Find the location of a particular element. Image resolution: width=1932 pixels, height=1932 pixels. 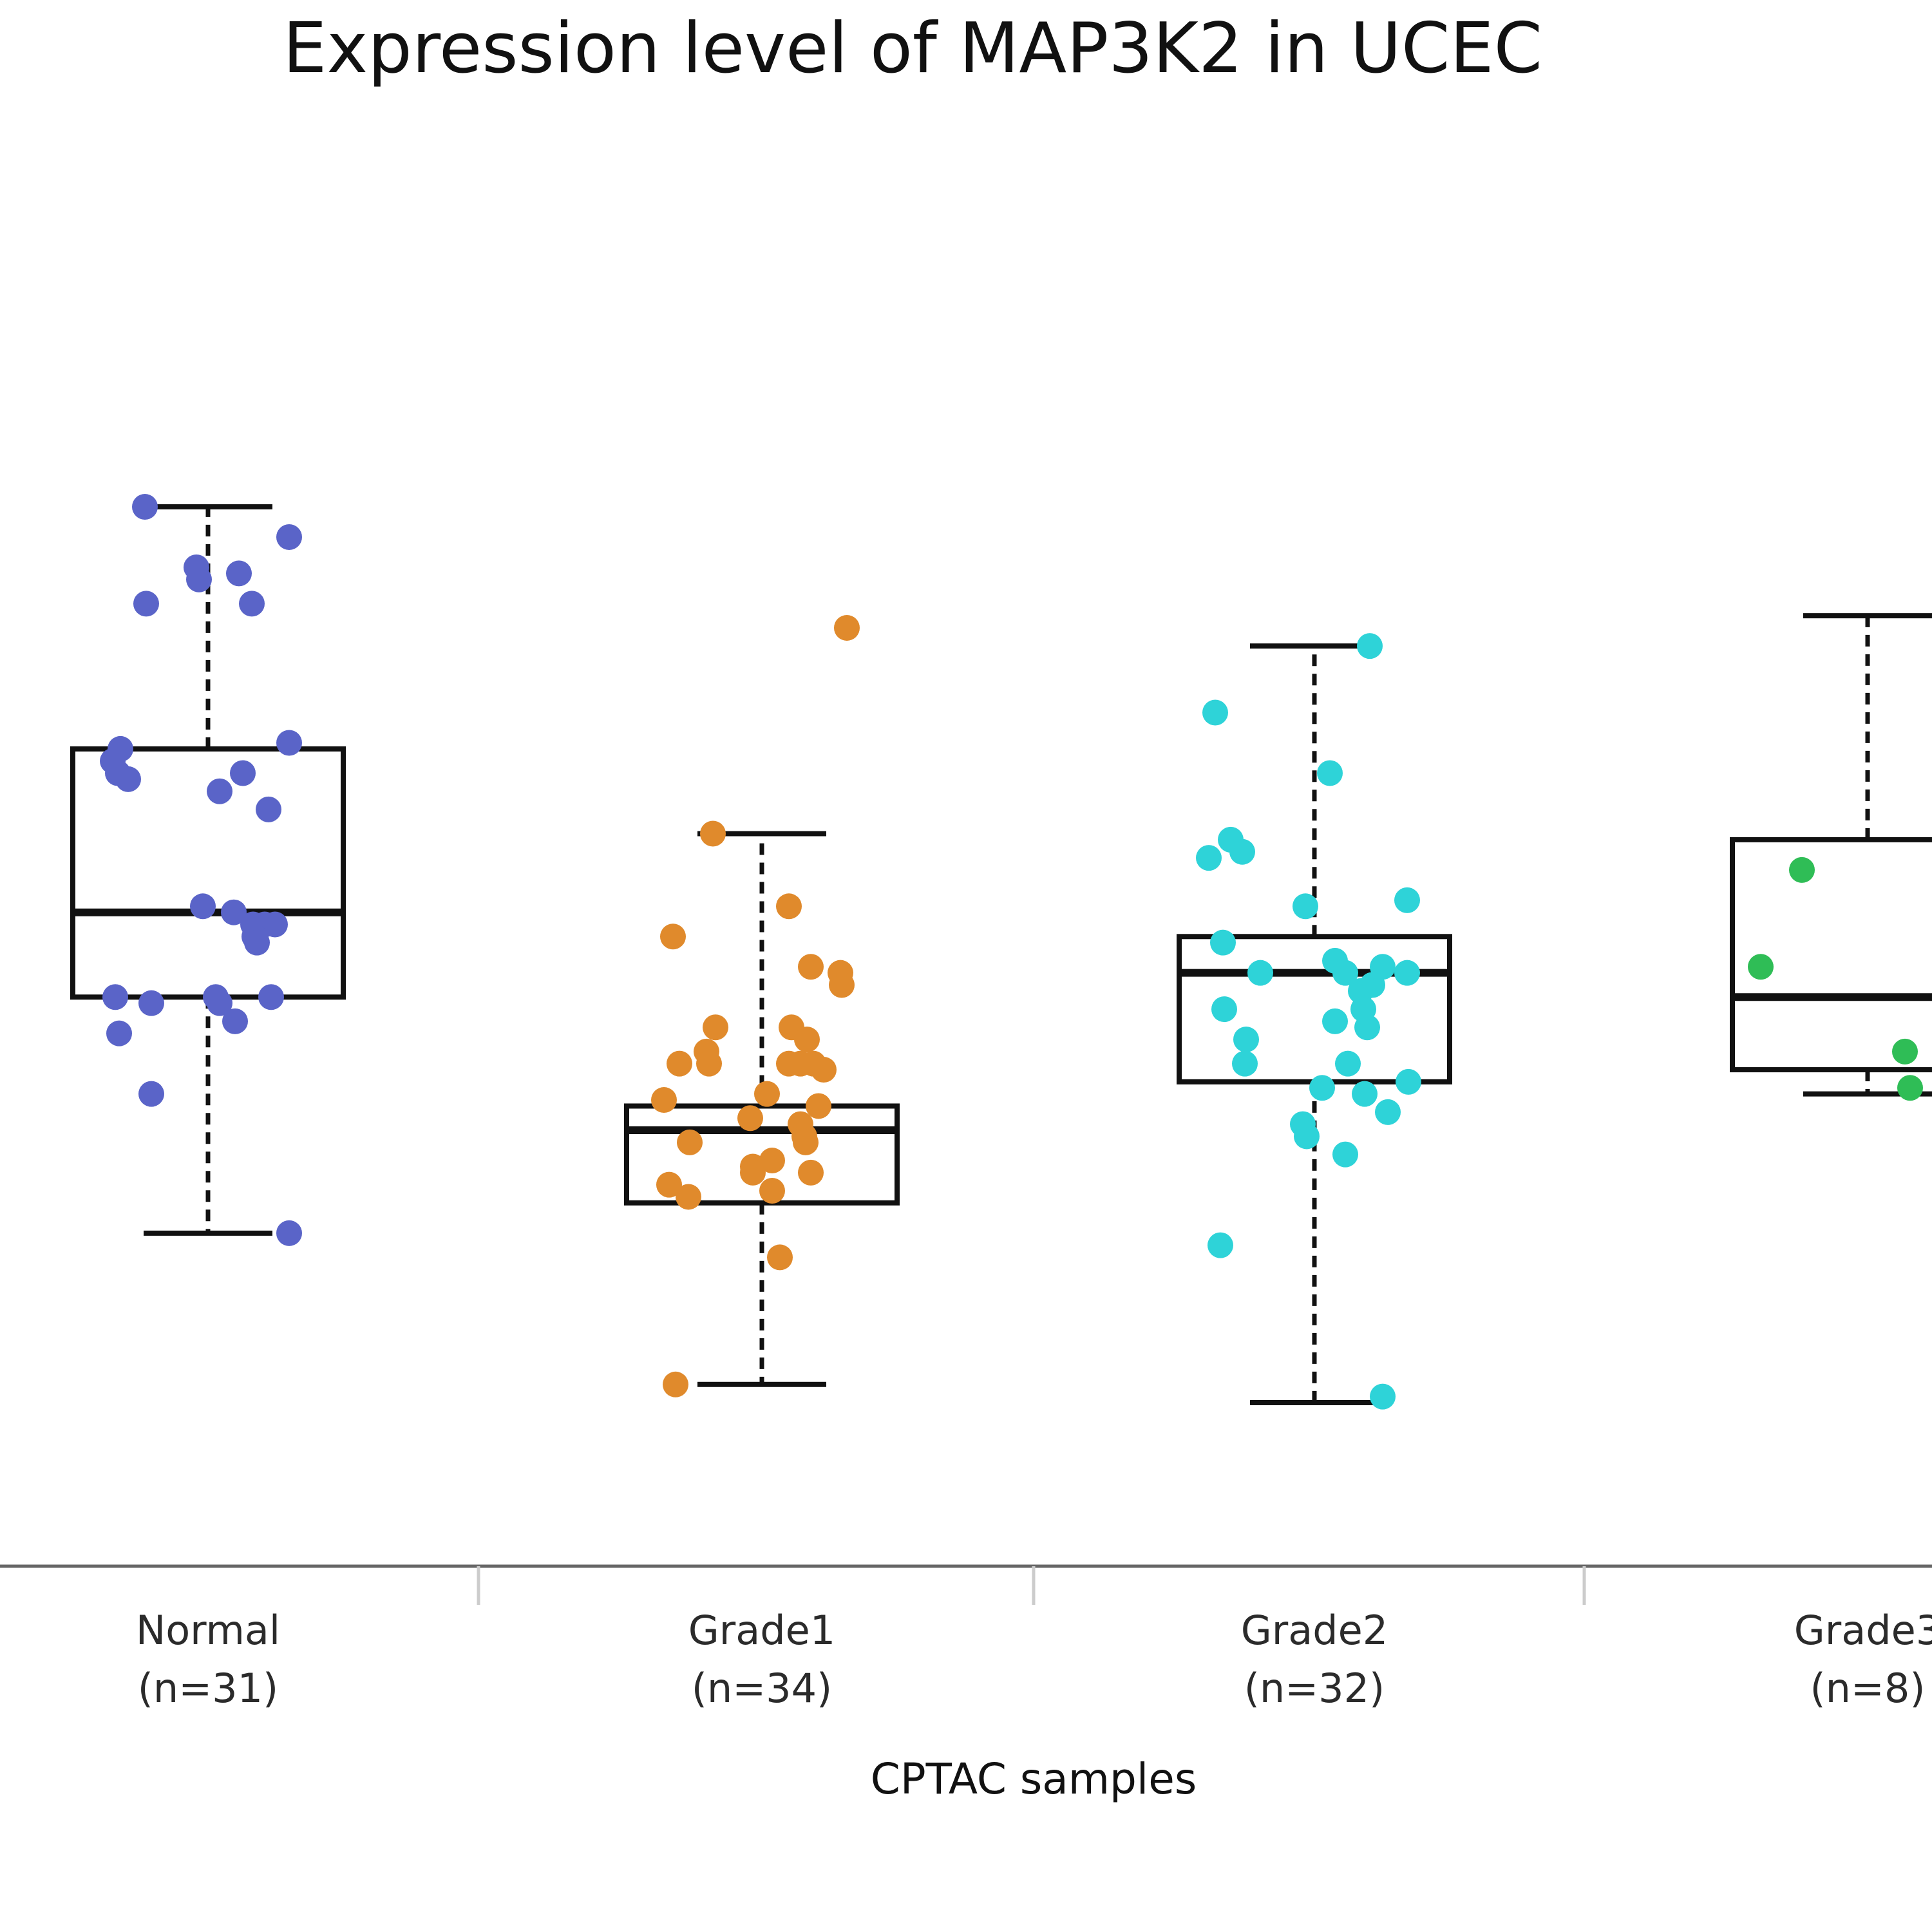

x-axis-title: CPTAC samples is located at coordinates (1034, 1779).